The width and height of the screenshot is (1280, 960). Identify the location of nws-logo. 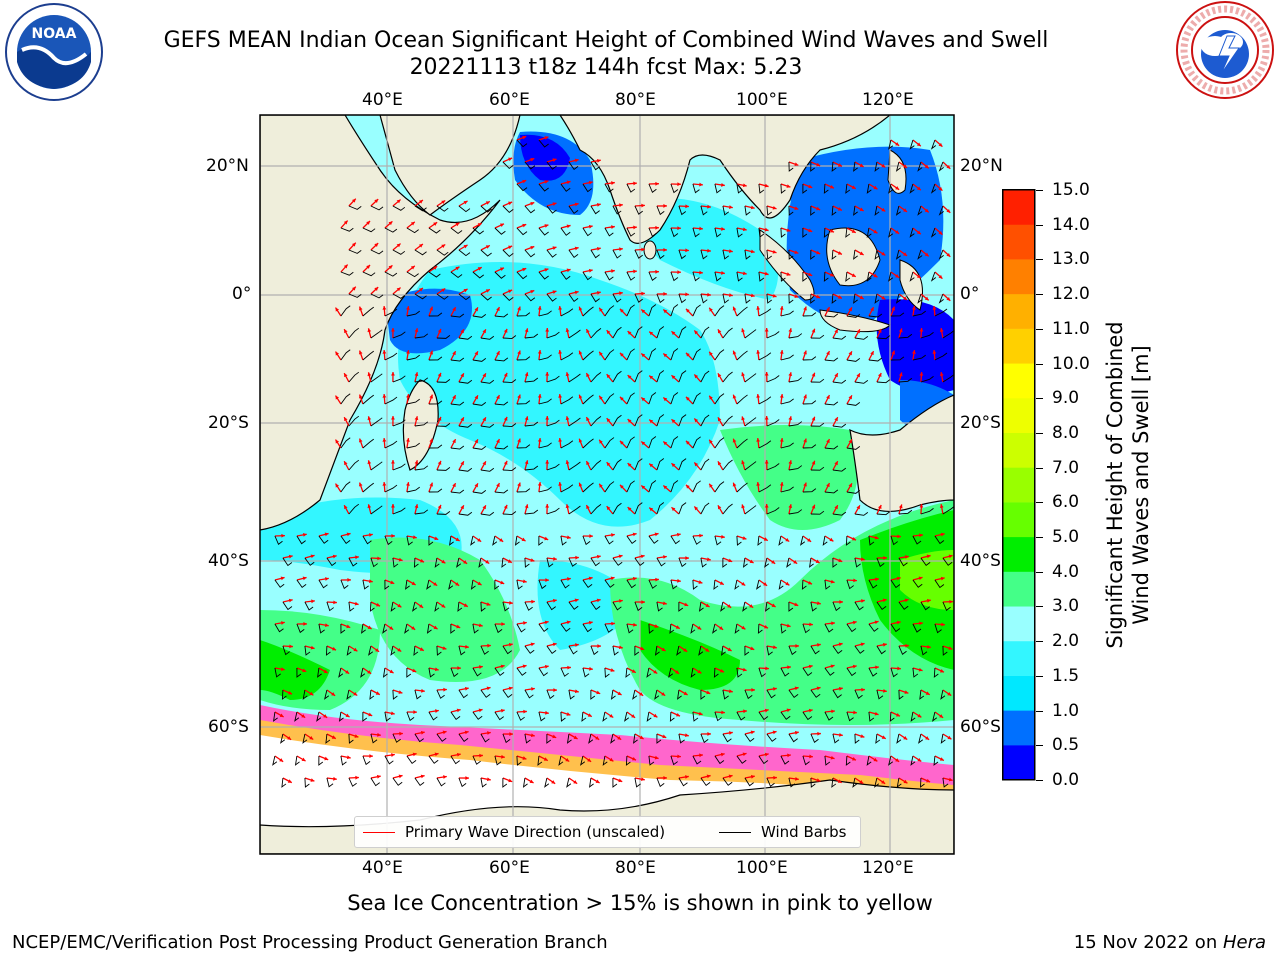
(1225, 50).